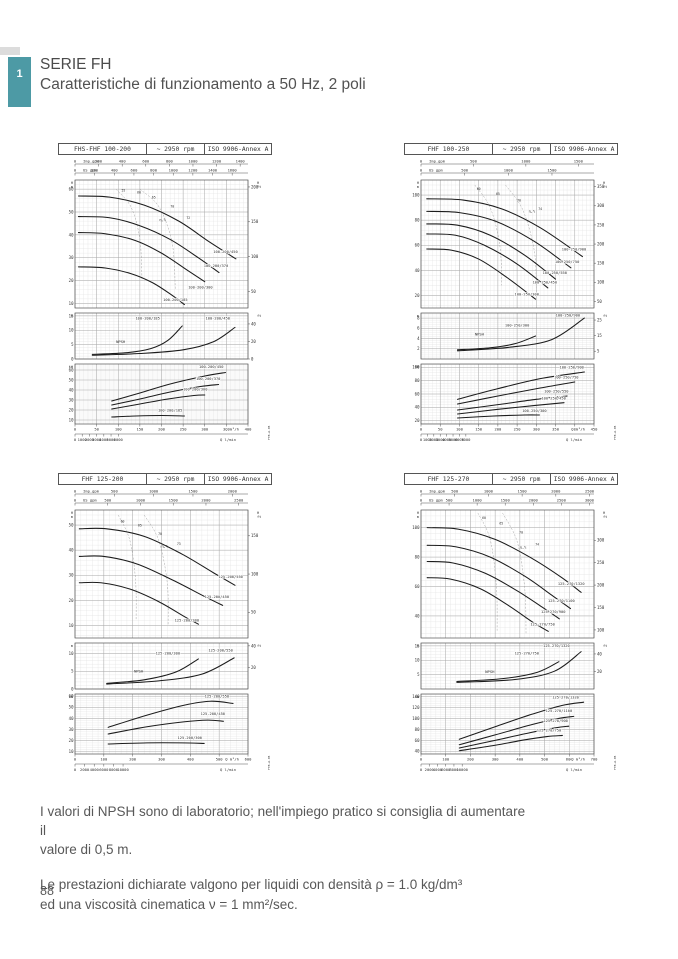  Describe the element at coordinates (570, 759) in the screenshot. I see `svg-text: 600` at that location.